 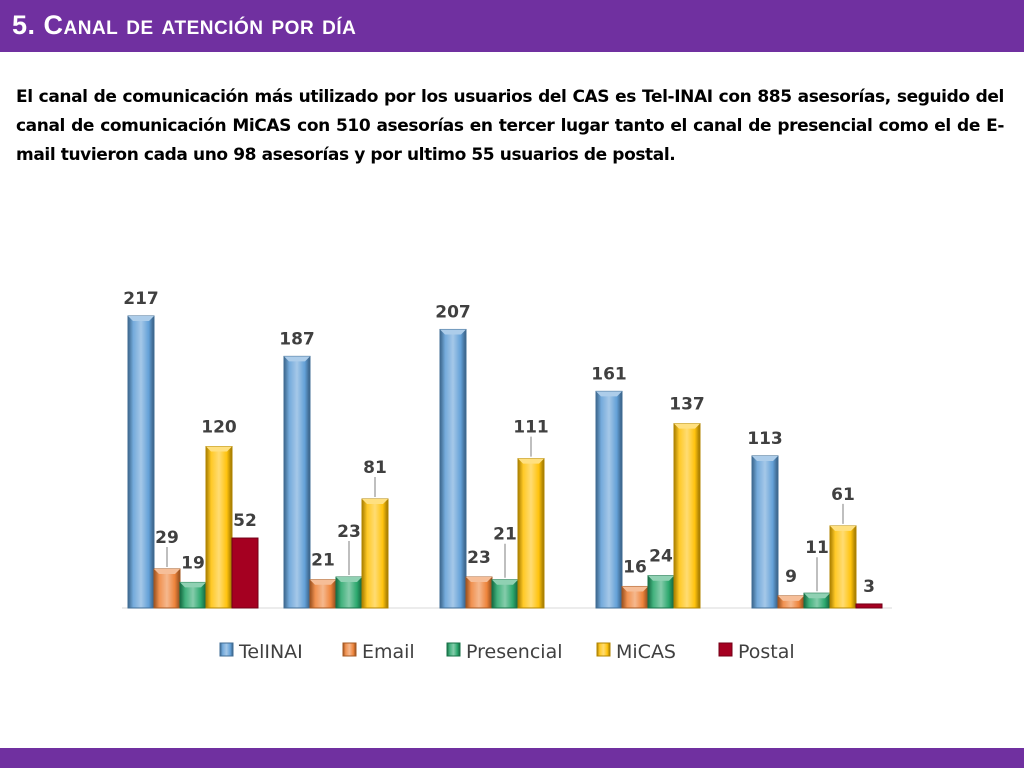 I want to click on data-label-postal-1: 52, so click(x=245, y=521).